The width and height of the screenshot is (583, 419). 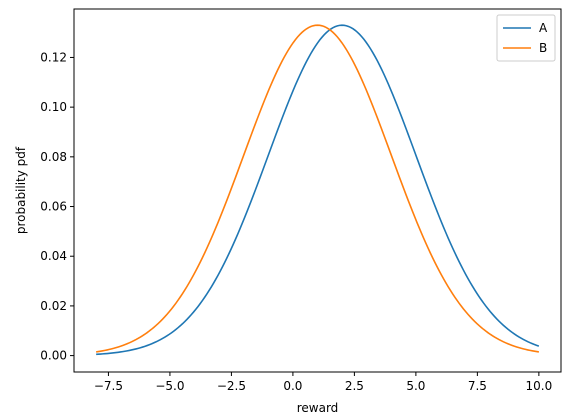 What do you see at coordinates (318, 408) in the screenshot?
I see `x-axis-label: reward` at bounding box center [318, 408].